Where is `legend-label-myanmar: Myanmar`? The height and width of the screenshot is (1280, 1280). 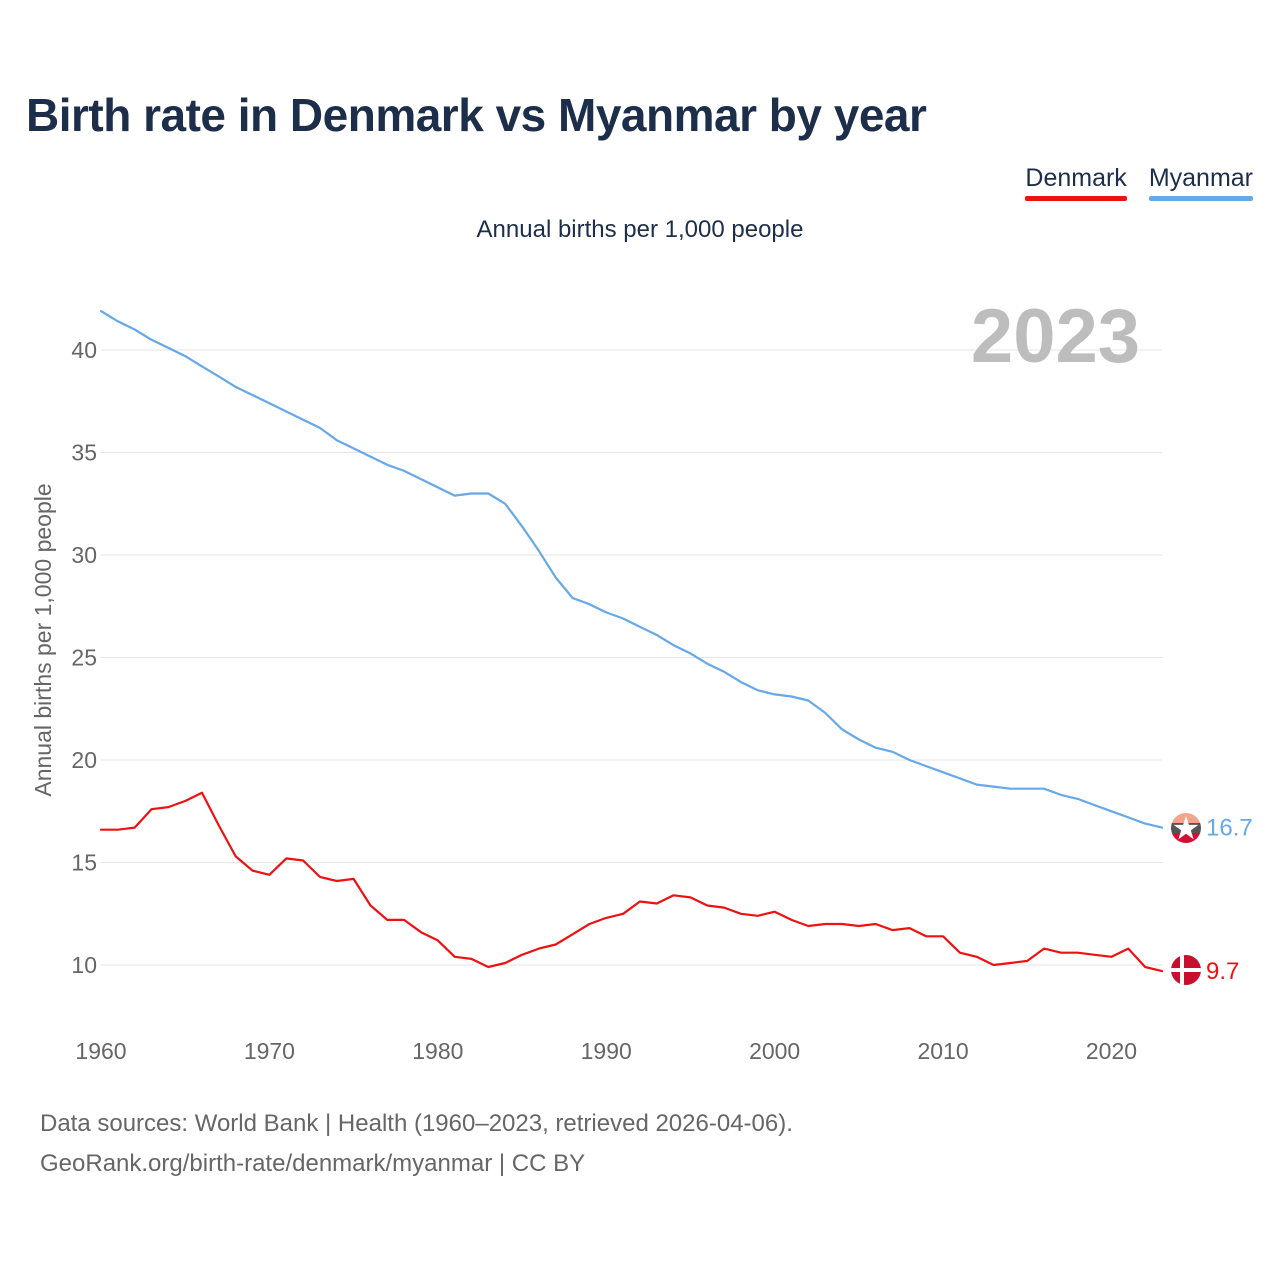 legend-label-myanmar: Myanmar is located at coordinates (1200, 178).